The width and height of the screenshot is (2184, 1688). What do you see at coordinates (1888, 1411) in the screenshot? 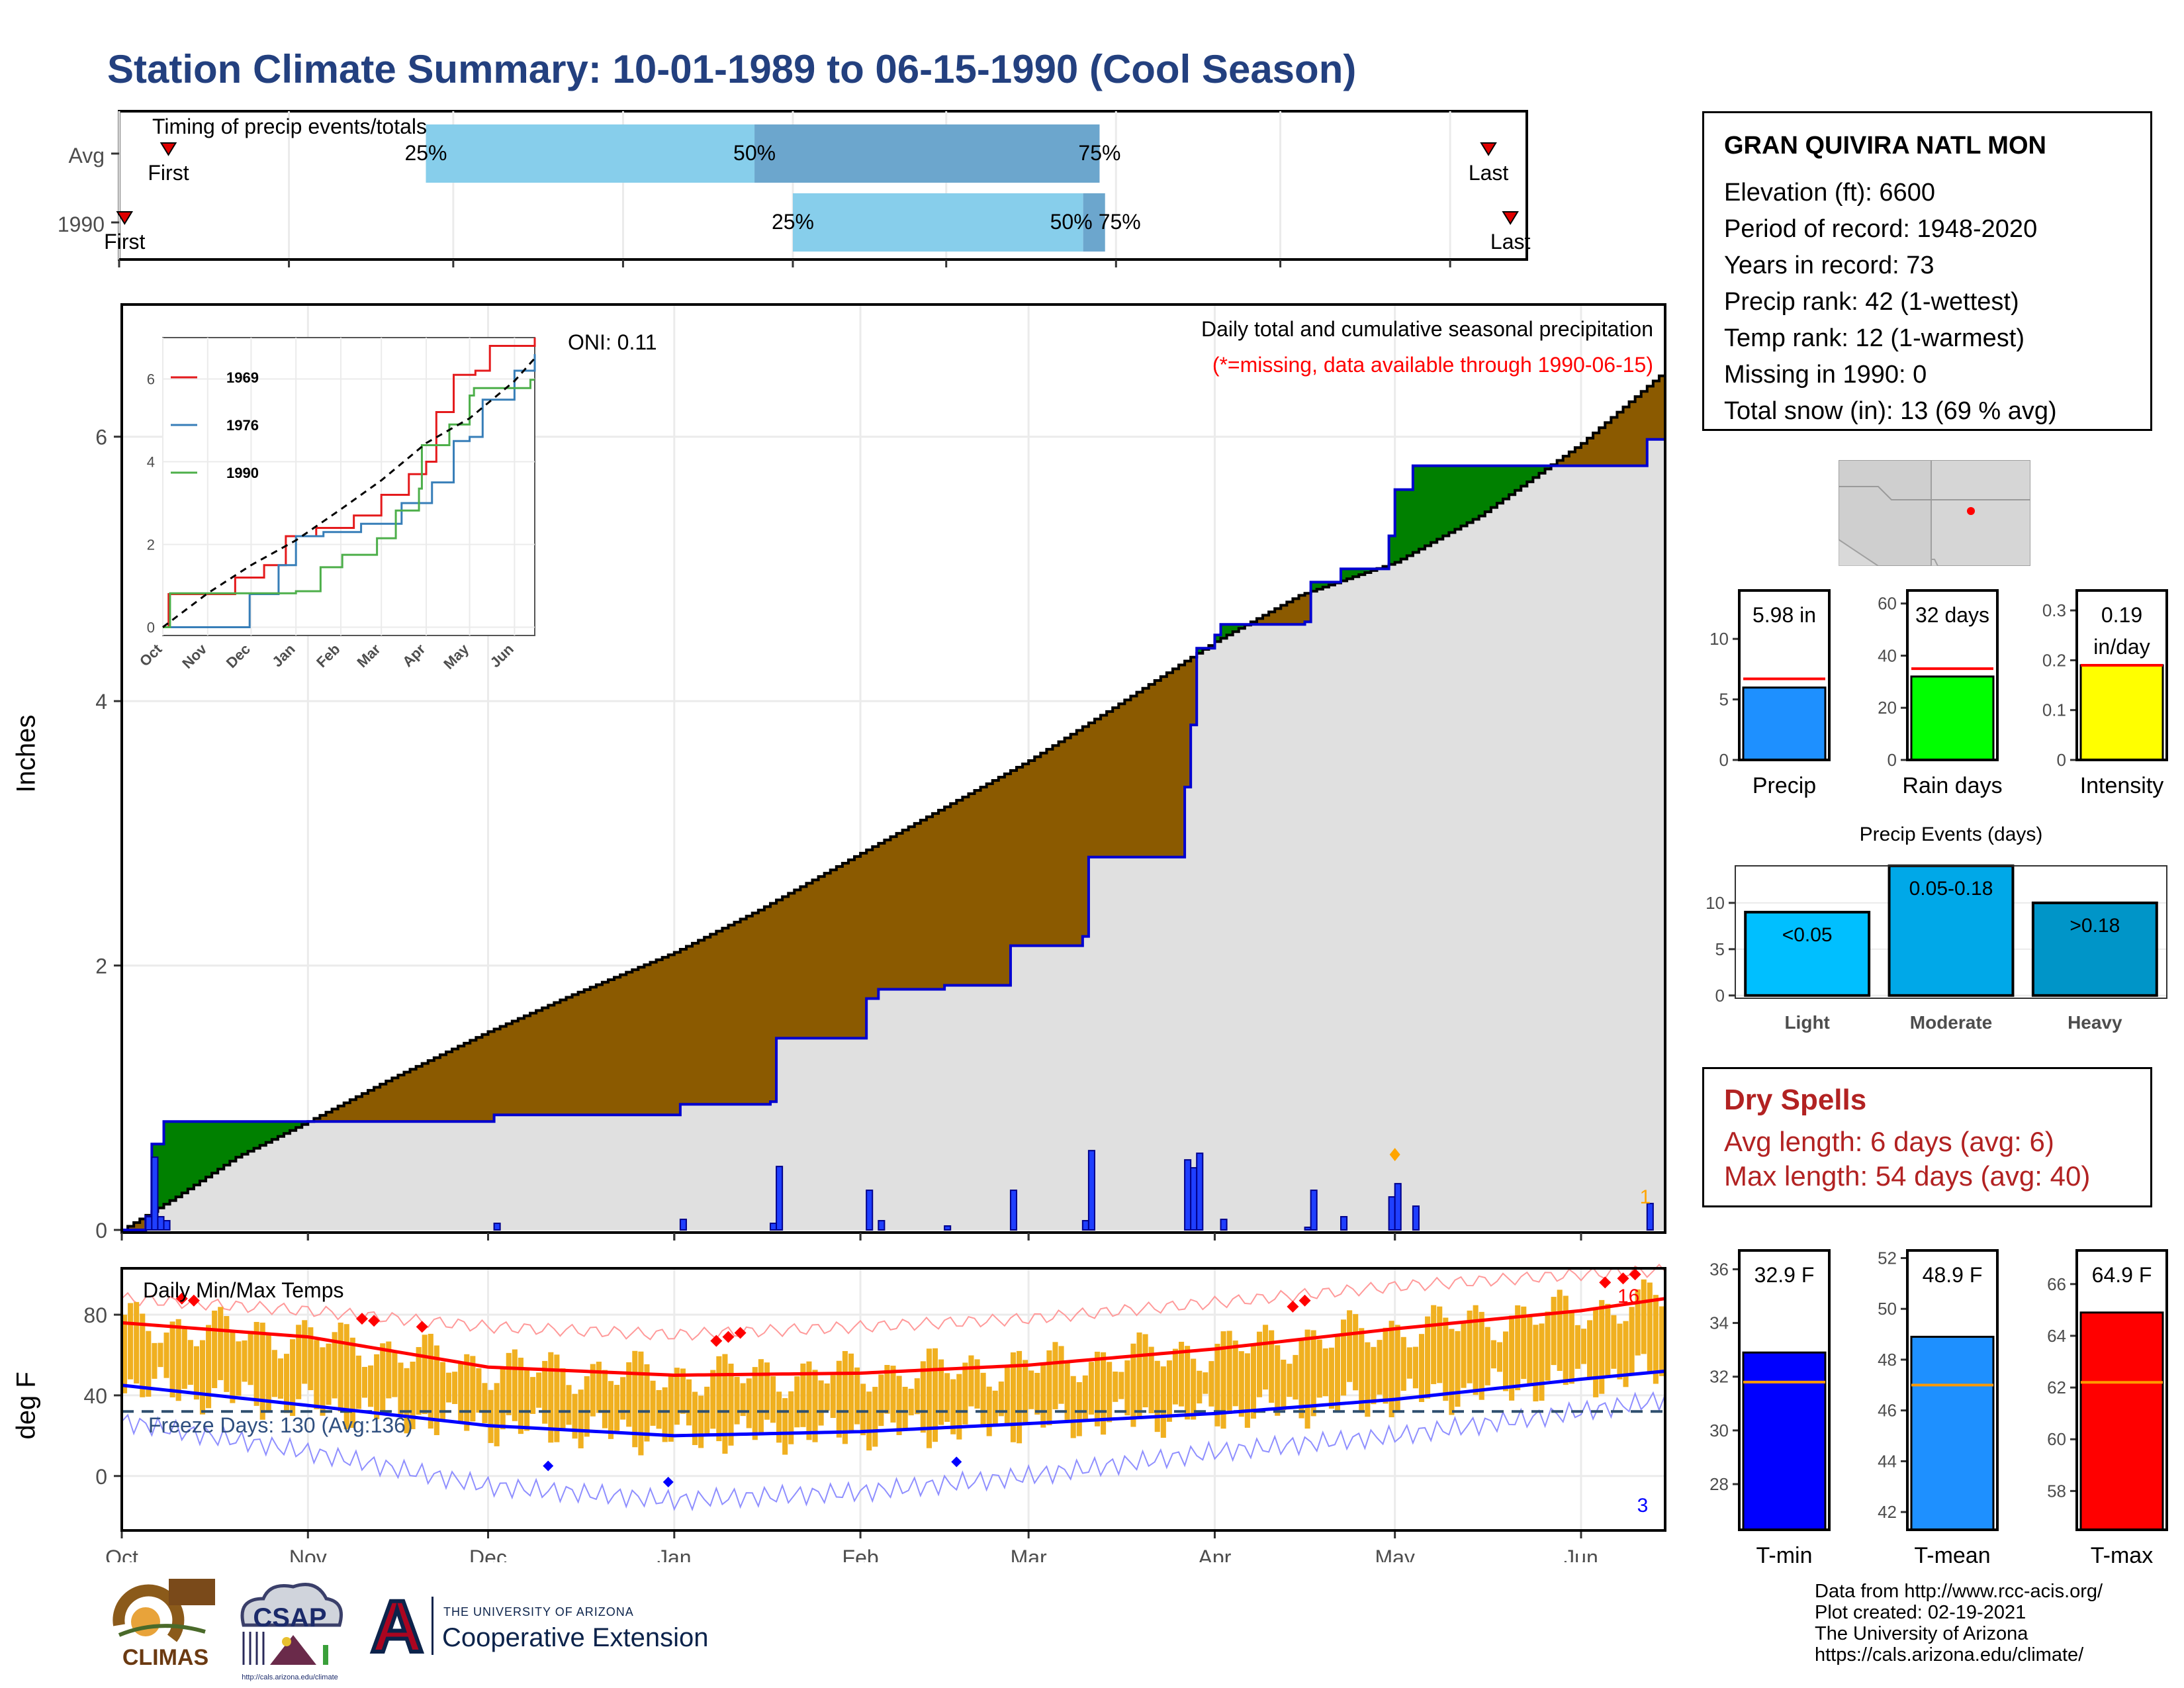
I see `temp-summary-1-ytick-label-2: 46` at bounding box center [1888, 1411].